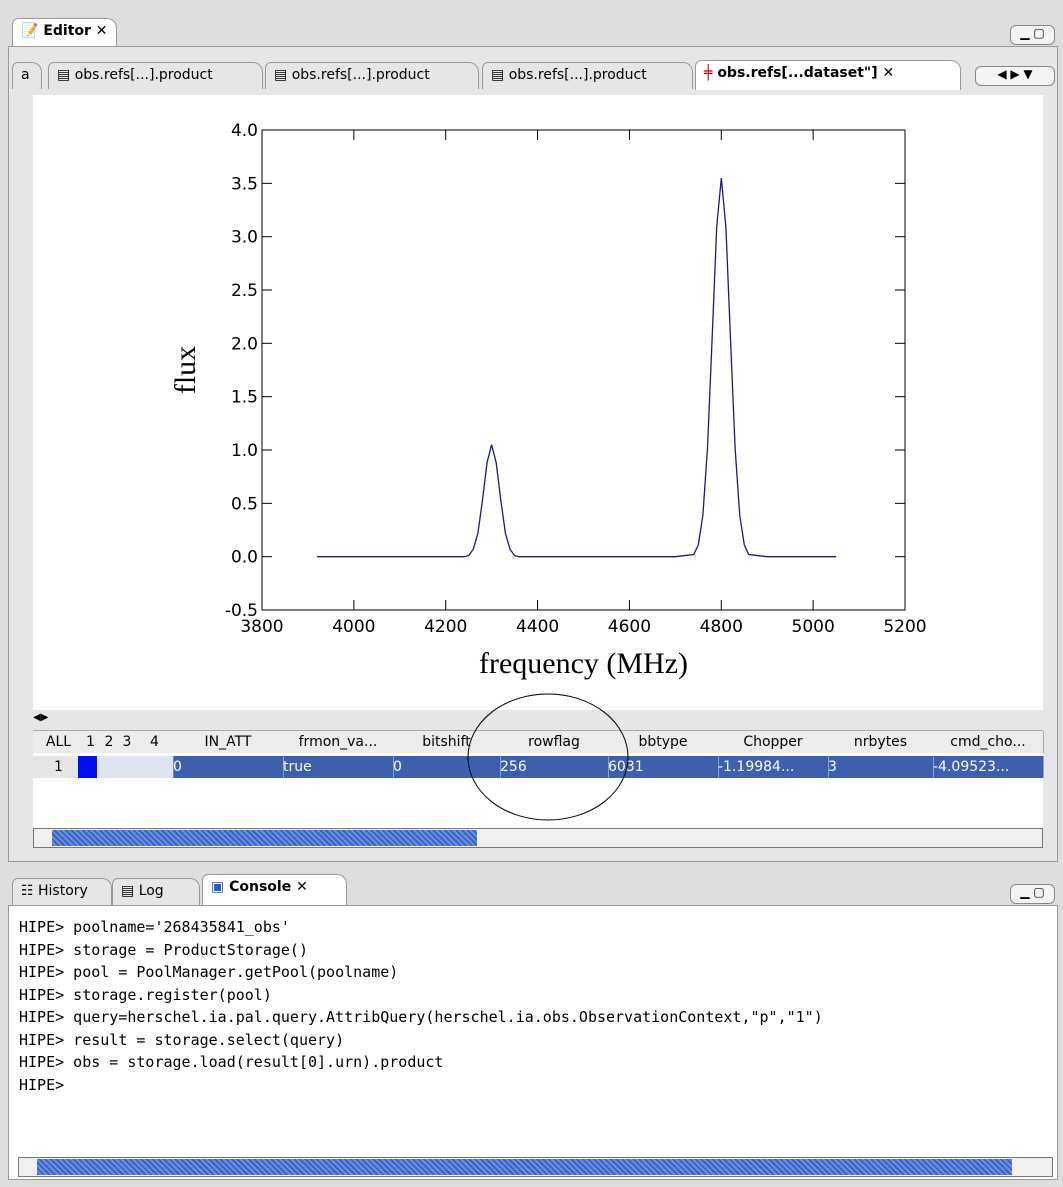 The width and height of the screenshot is (1063, 1187). Describe the element at coordinates (244, 451) in the screenshot. I see `y-tick-label: 1.0` at that location.